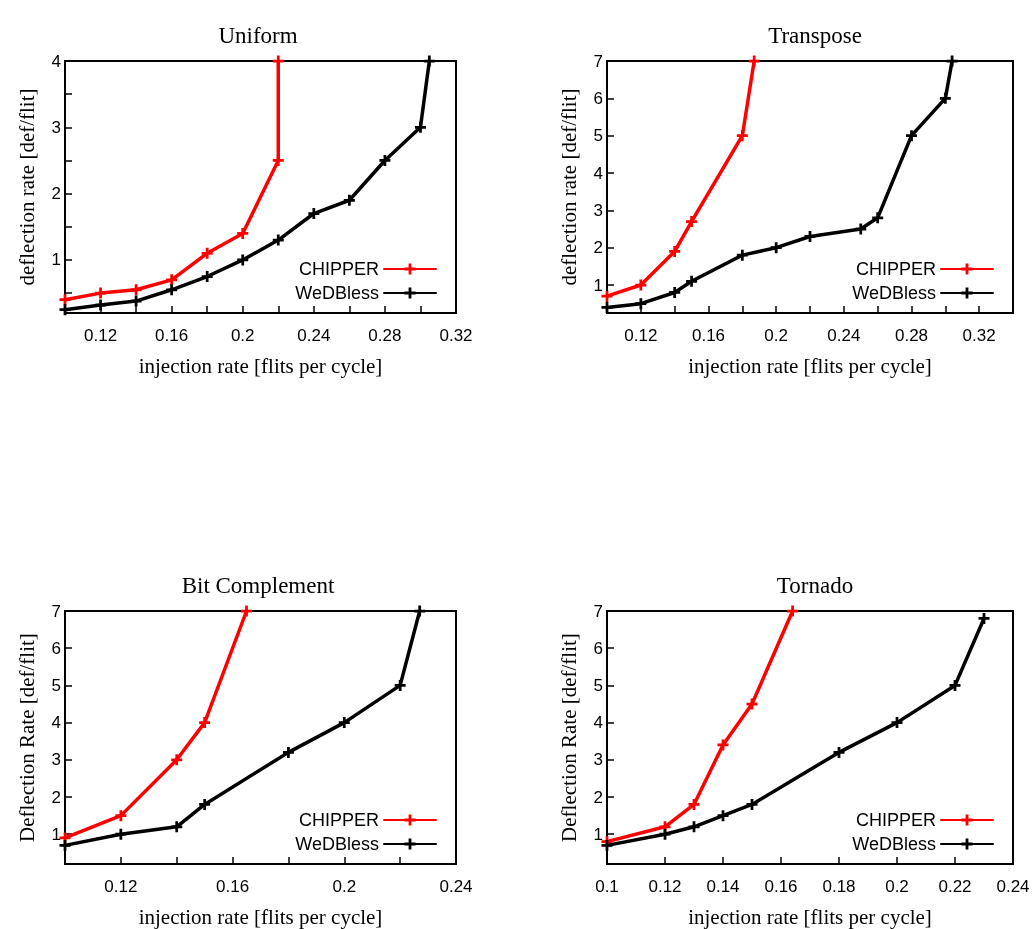  I want to click on chart-title: Tornado, so click(815, 585).